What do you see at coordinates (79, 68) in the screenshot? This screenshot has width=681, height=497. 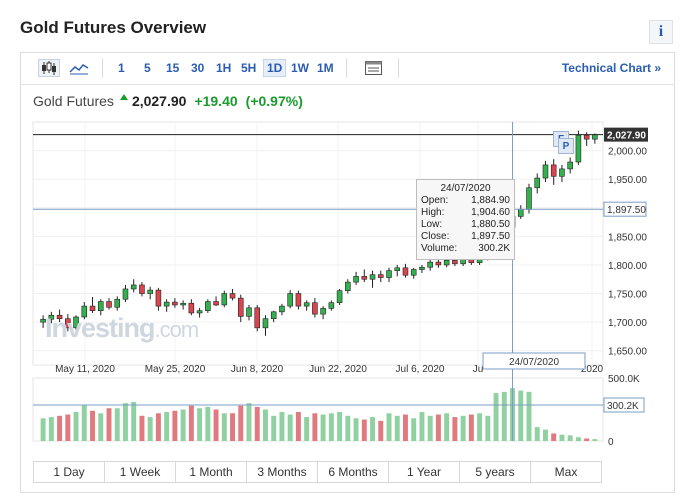 I see `line-chart-icon` at bounding box center [79, 68].